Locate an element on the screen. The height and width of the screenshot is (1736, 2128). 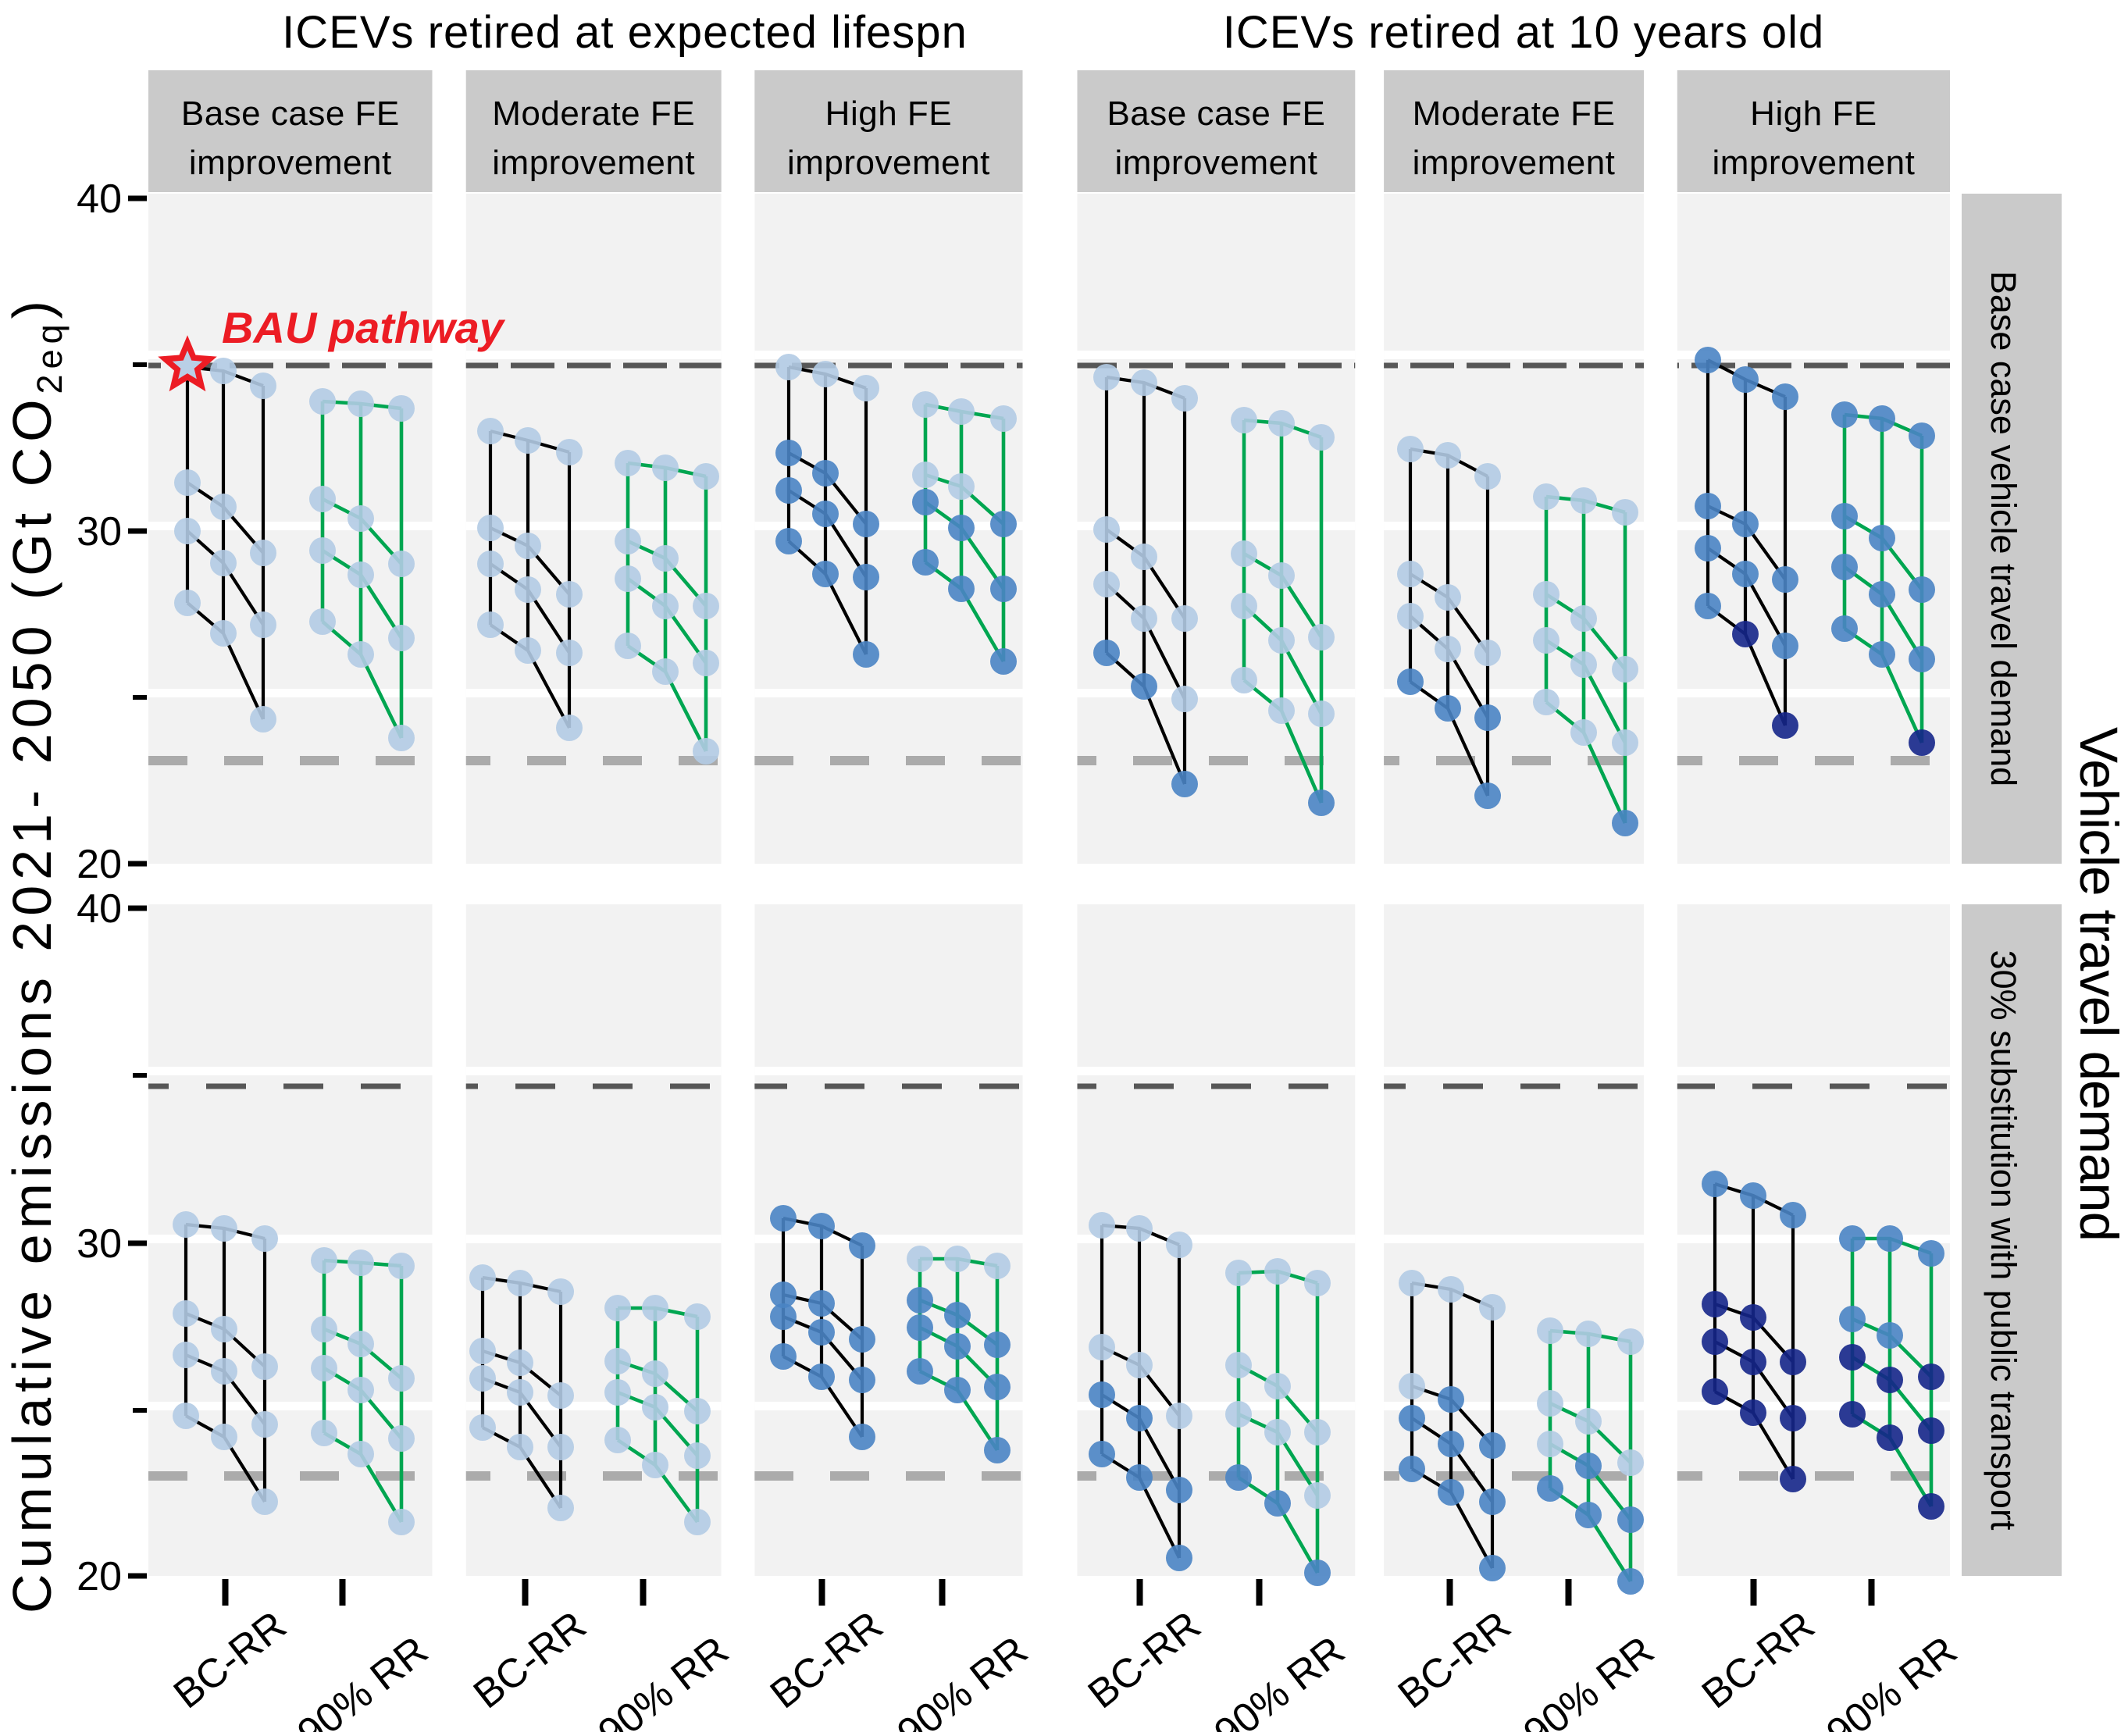
svg-text: Vehicle travel demand is located at coordinates (2098, 984).